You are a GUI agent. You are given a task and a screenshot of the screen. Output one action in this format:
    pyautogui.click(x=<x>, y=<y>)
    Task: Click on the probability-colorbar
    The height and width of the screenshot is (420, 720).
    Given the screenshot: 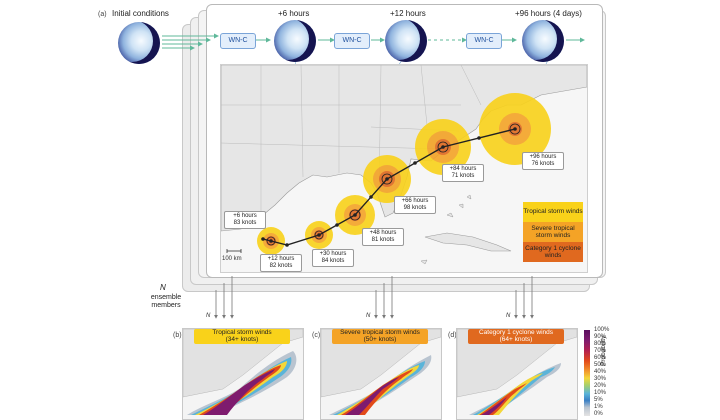 What is the action you would take?
    pyautogui.click(x=587, y=373)
    